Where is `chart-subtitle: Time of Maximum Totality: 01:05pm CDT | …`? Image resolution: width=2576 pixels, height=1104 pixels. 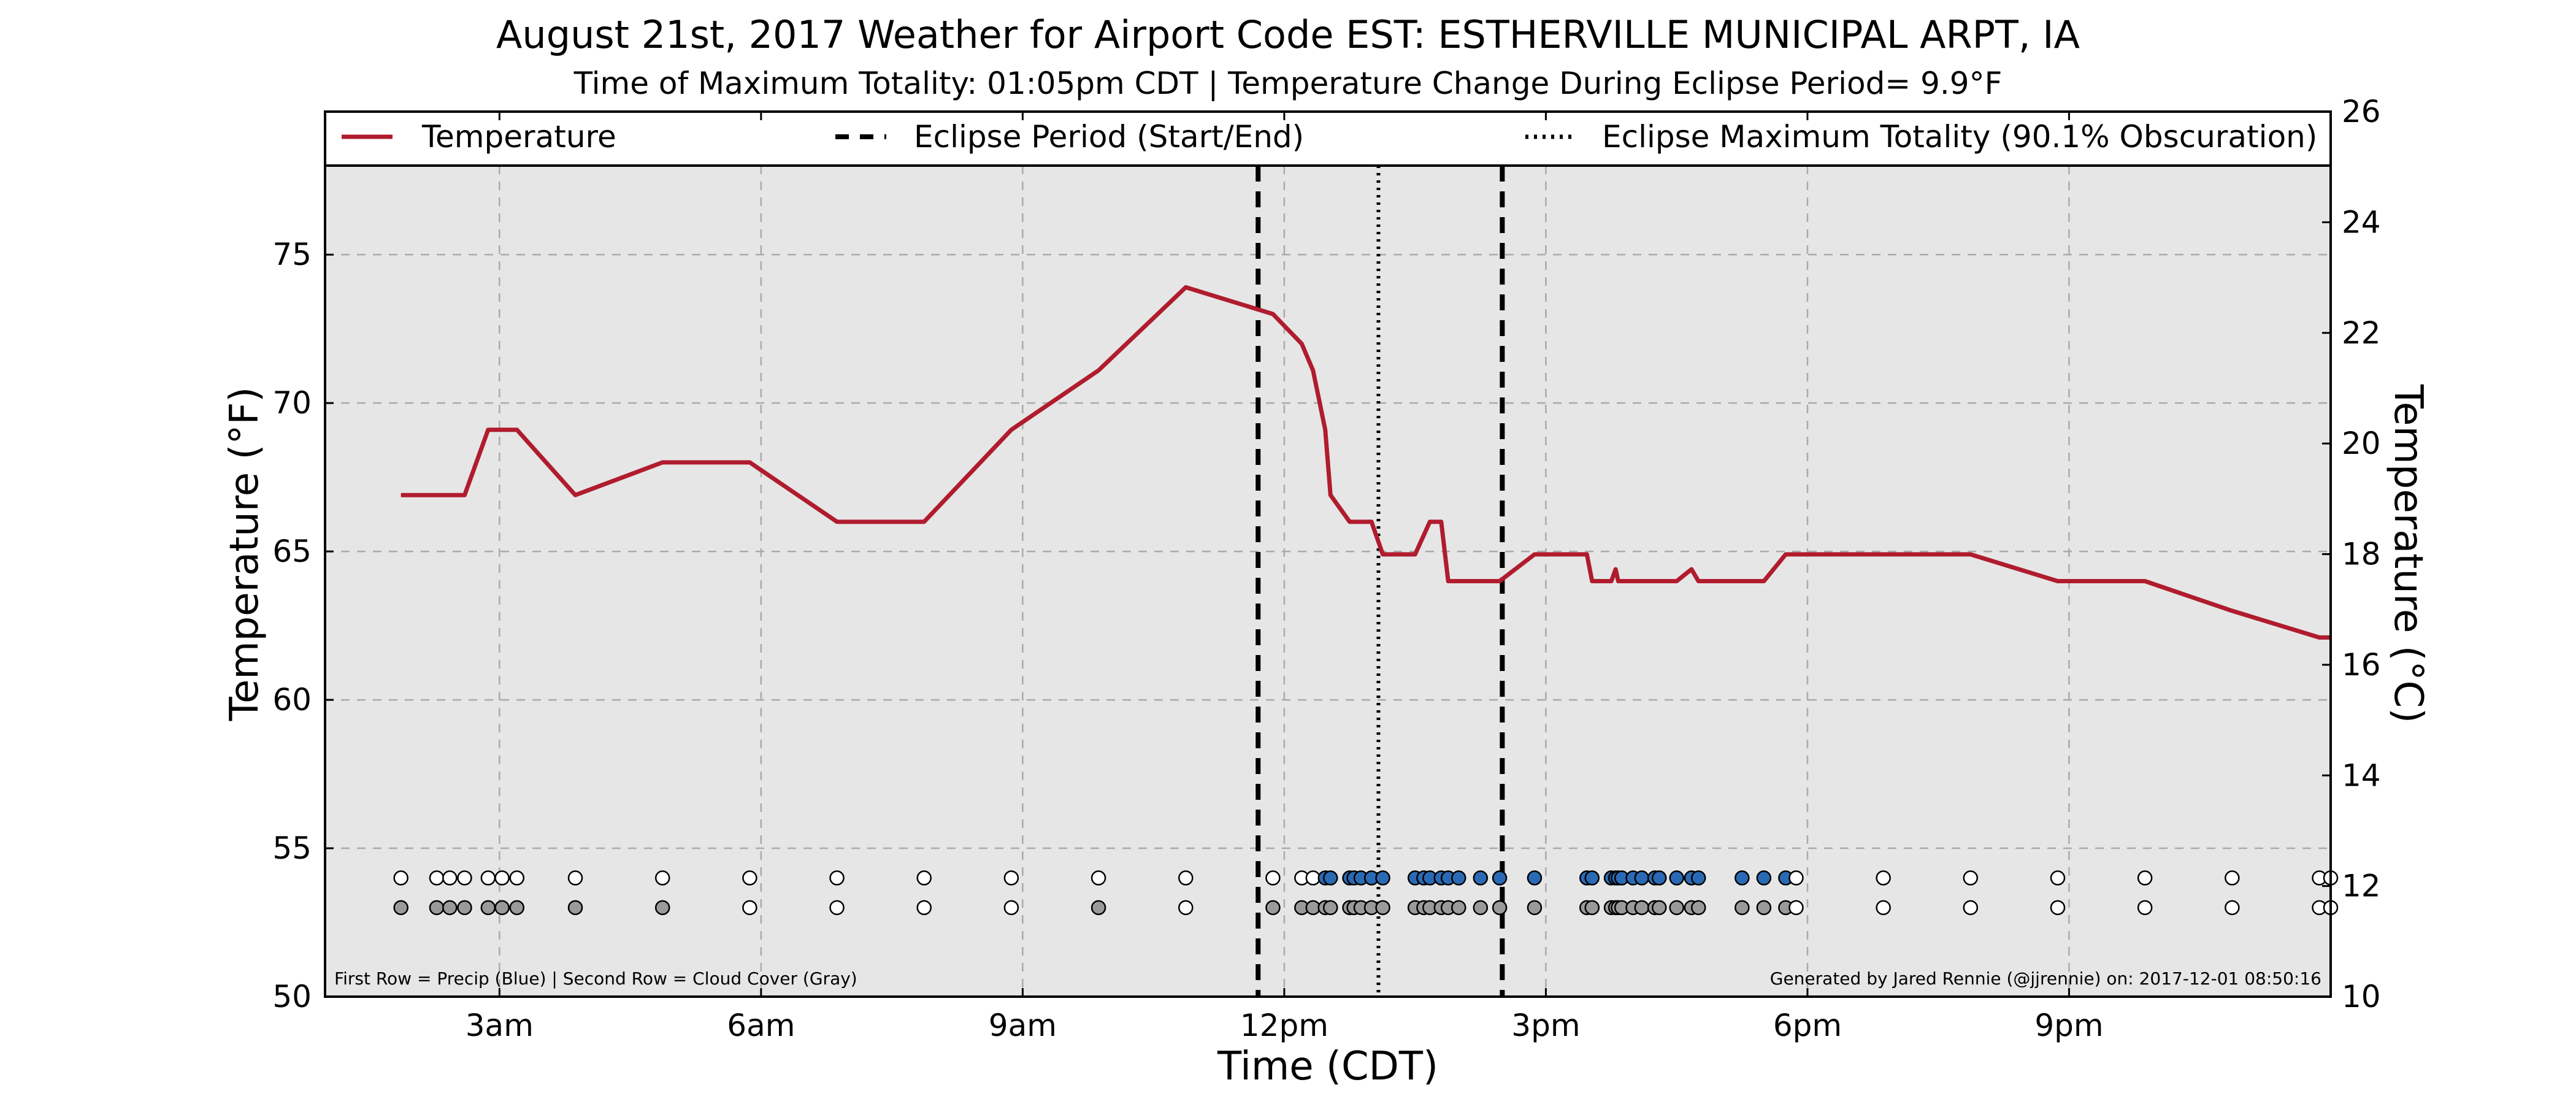 chart-subtitle: Time of Maximum Totality: 01:05pm CDT | … is located at coordinates (1288, 83).